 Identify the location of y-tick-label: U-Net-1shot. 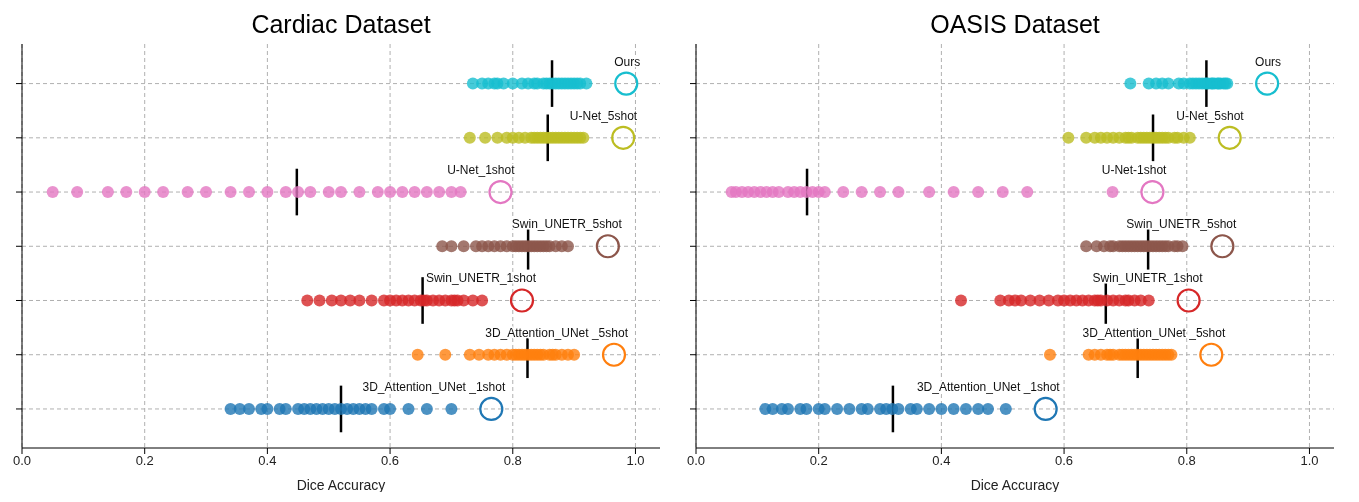
(1134, 170).